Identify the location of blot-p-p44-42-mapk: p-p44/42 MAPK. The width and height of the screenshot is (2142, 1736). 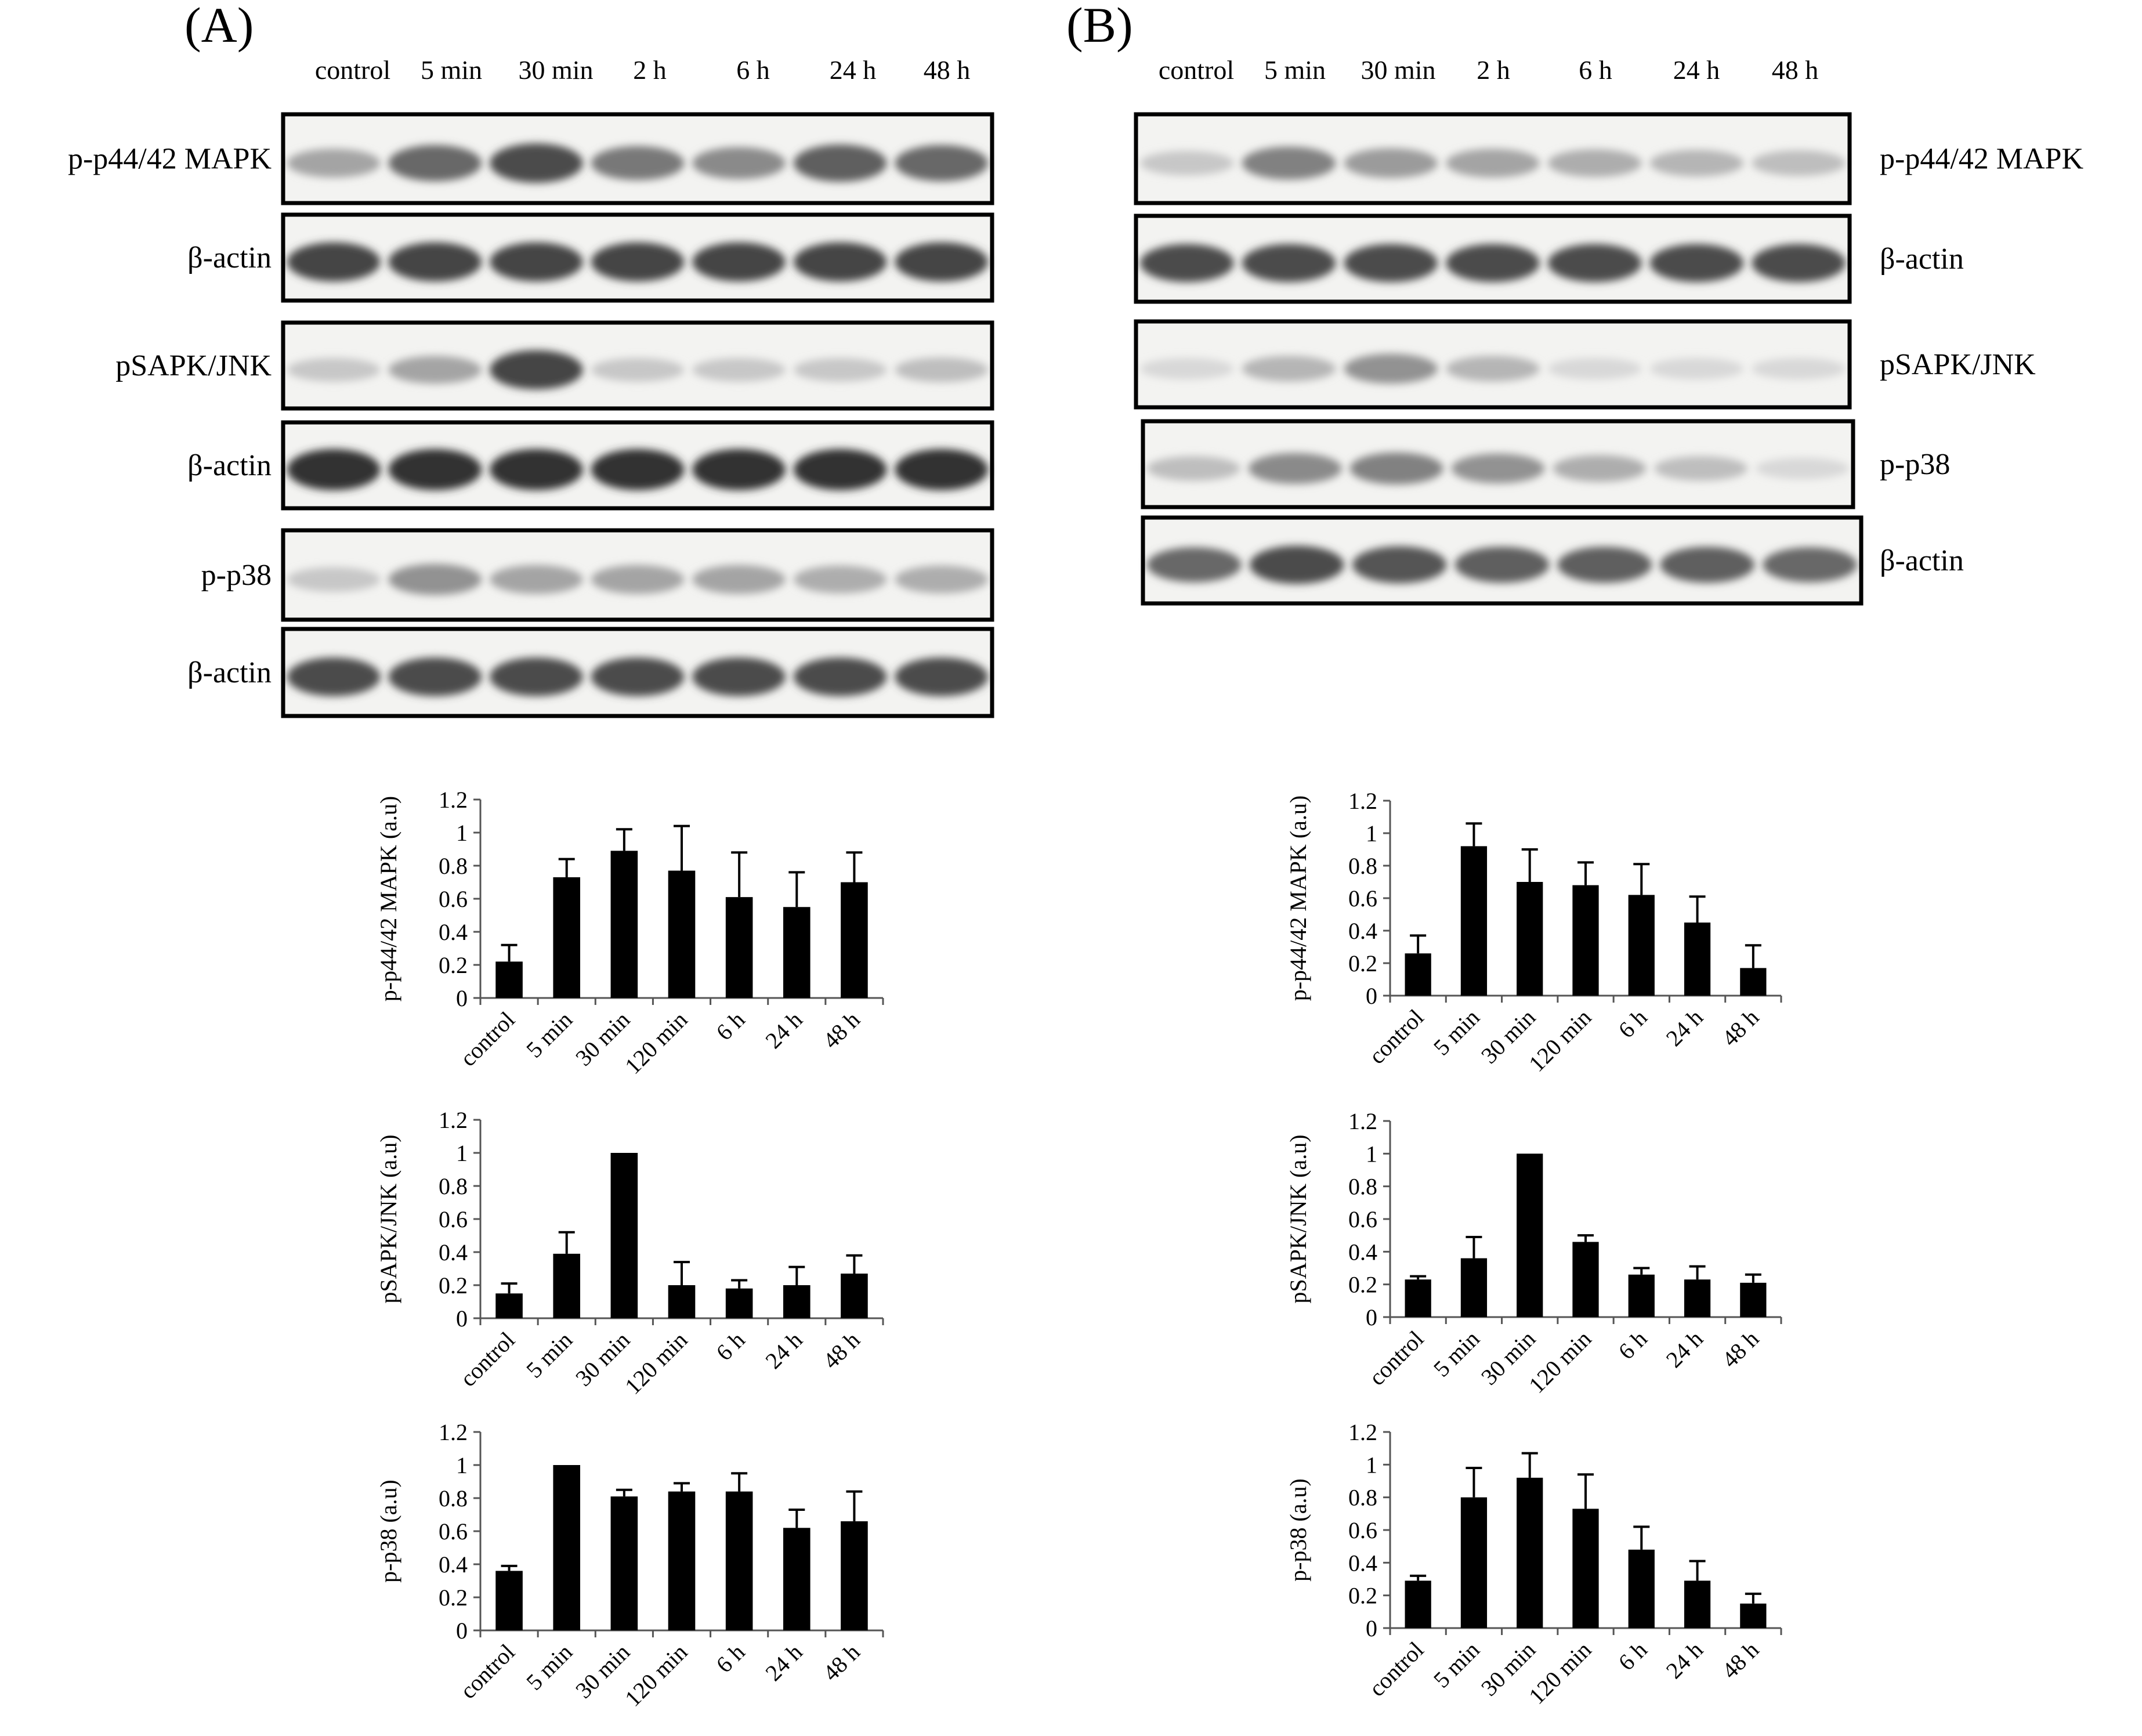
(1608, 158).